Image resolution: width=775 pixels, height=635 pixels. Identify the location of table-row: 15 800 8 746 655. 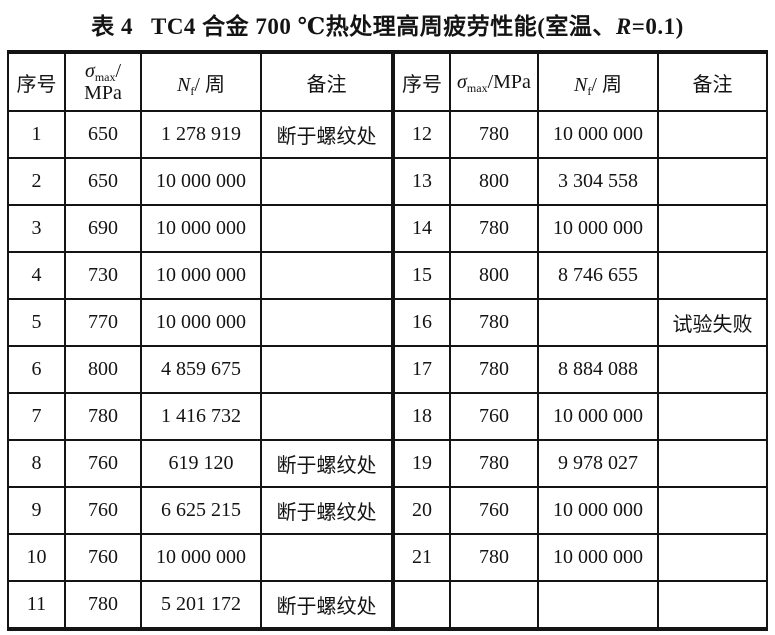
(580, 275).